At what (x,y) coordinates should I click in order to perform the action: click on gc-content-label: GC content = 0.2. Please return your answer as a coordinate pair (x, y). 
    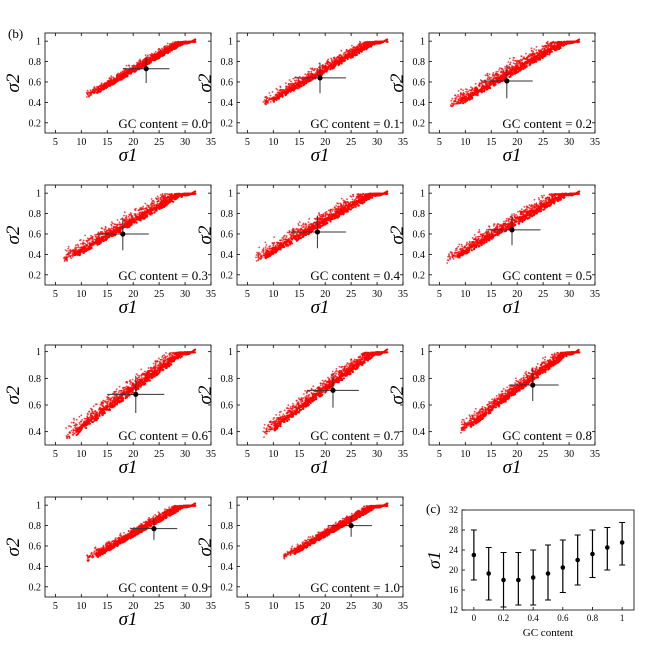
    Looking at the image, I should click on (547, 123).